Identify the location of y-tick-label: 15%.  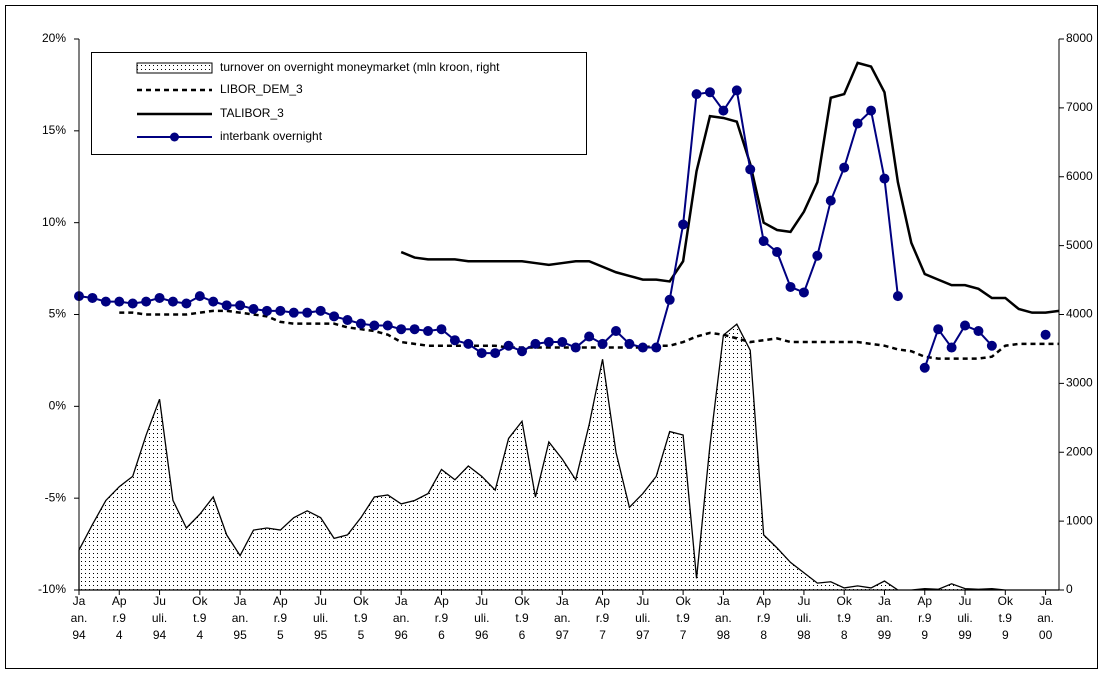
(54, 130).